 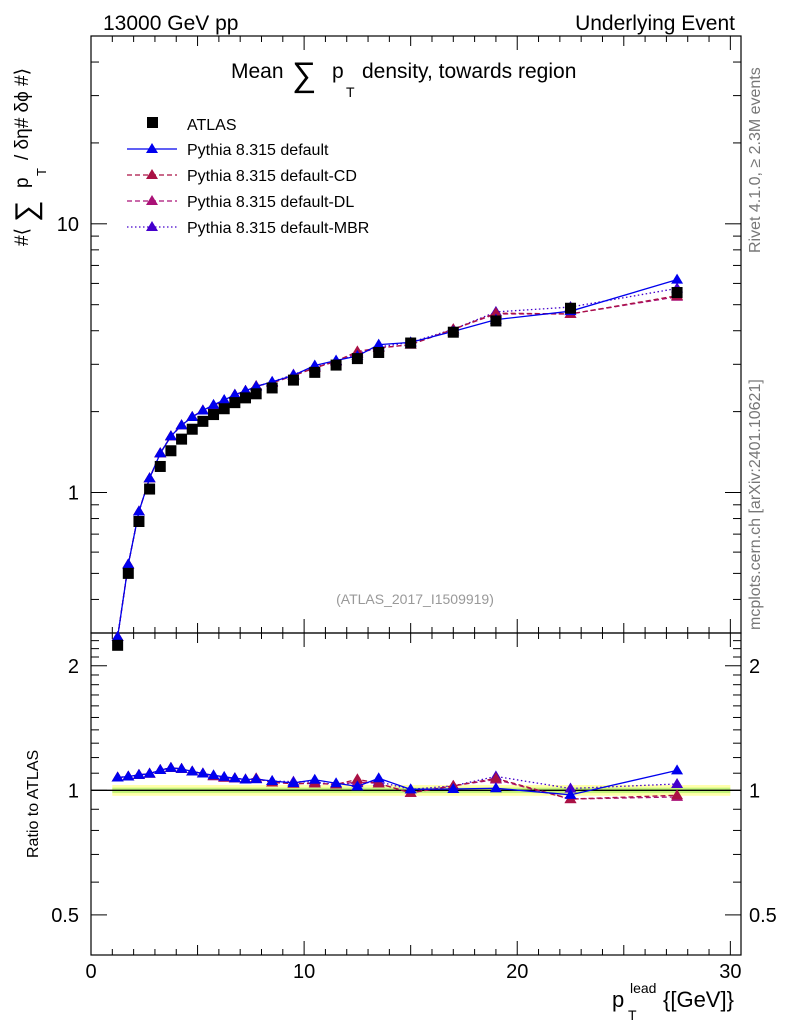 I want to click on legend-label-default: Pythia 8.315 default, so click(x=258, y=150).